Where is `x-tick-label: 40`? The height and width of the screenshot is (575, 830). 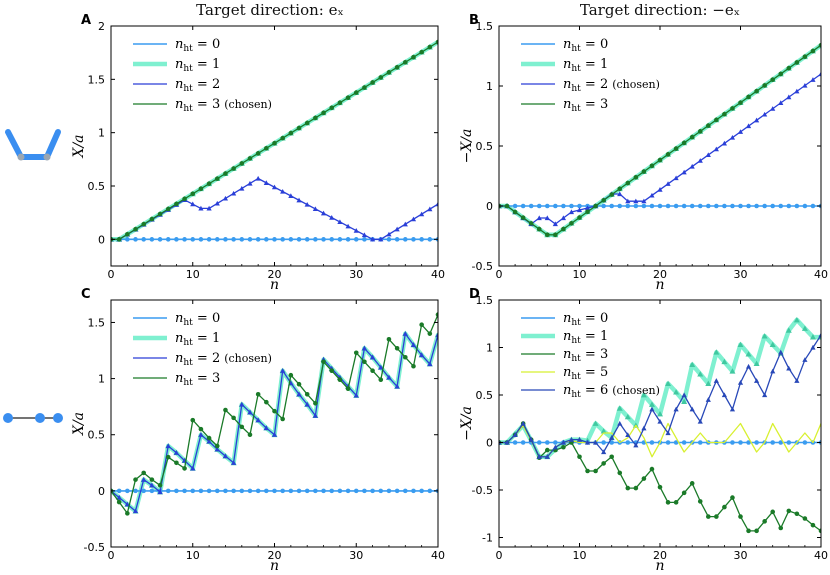 x-tick-label: 40 is located at coordinates (438, 555).